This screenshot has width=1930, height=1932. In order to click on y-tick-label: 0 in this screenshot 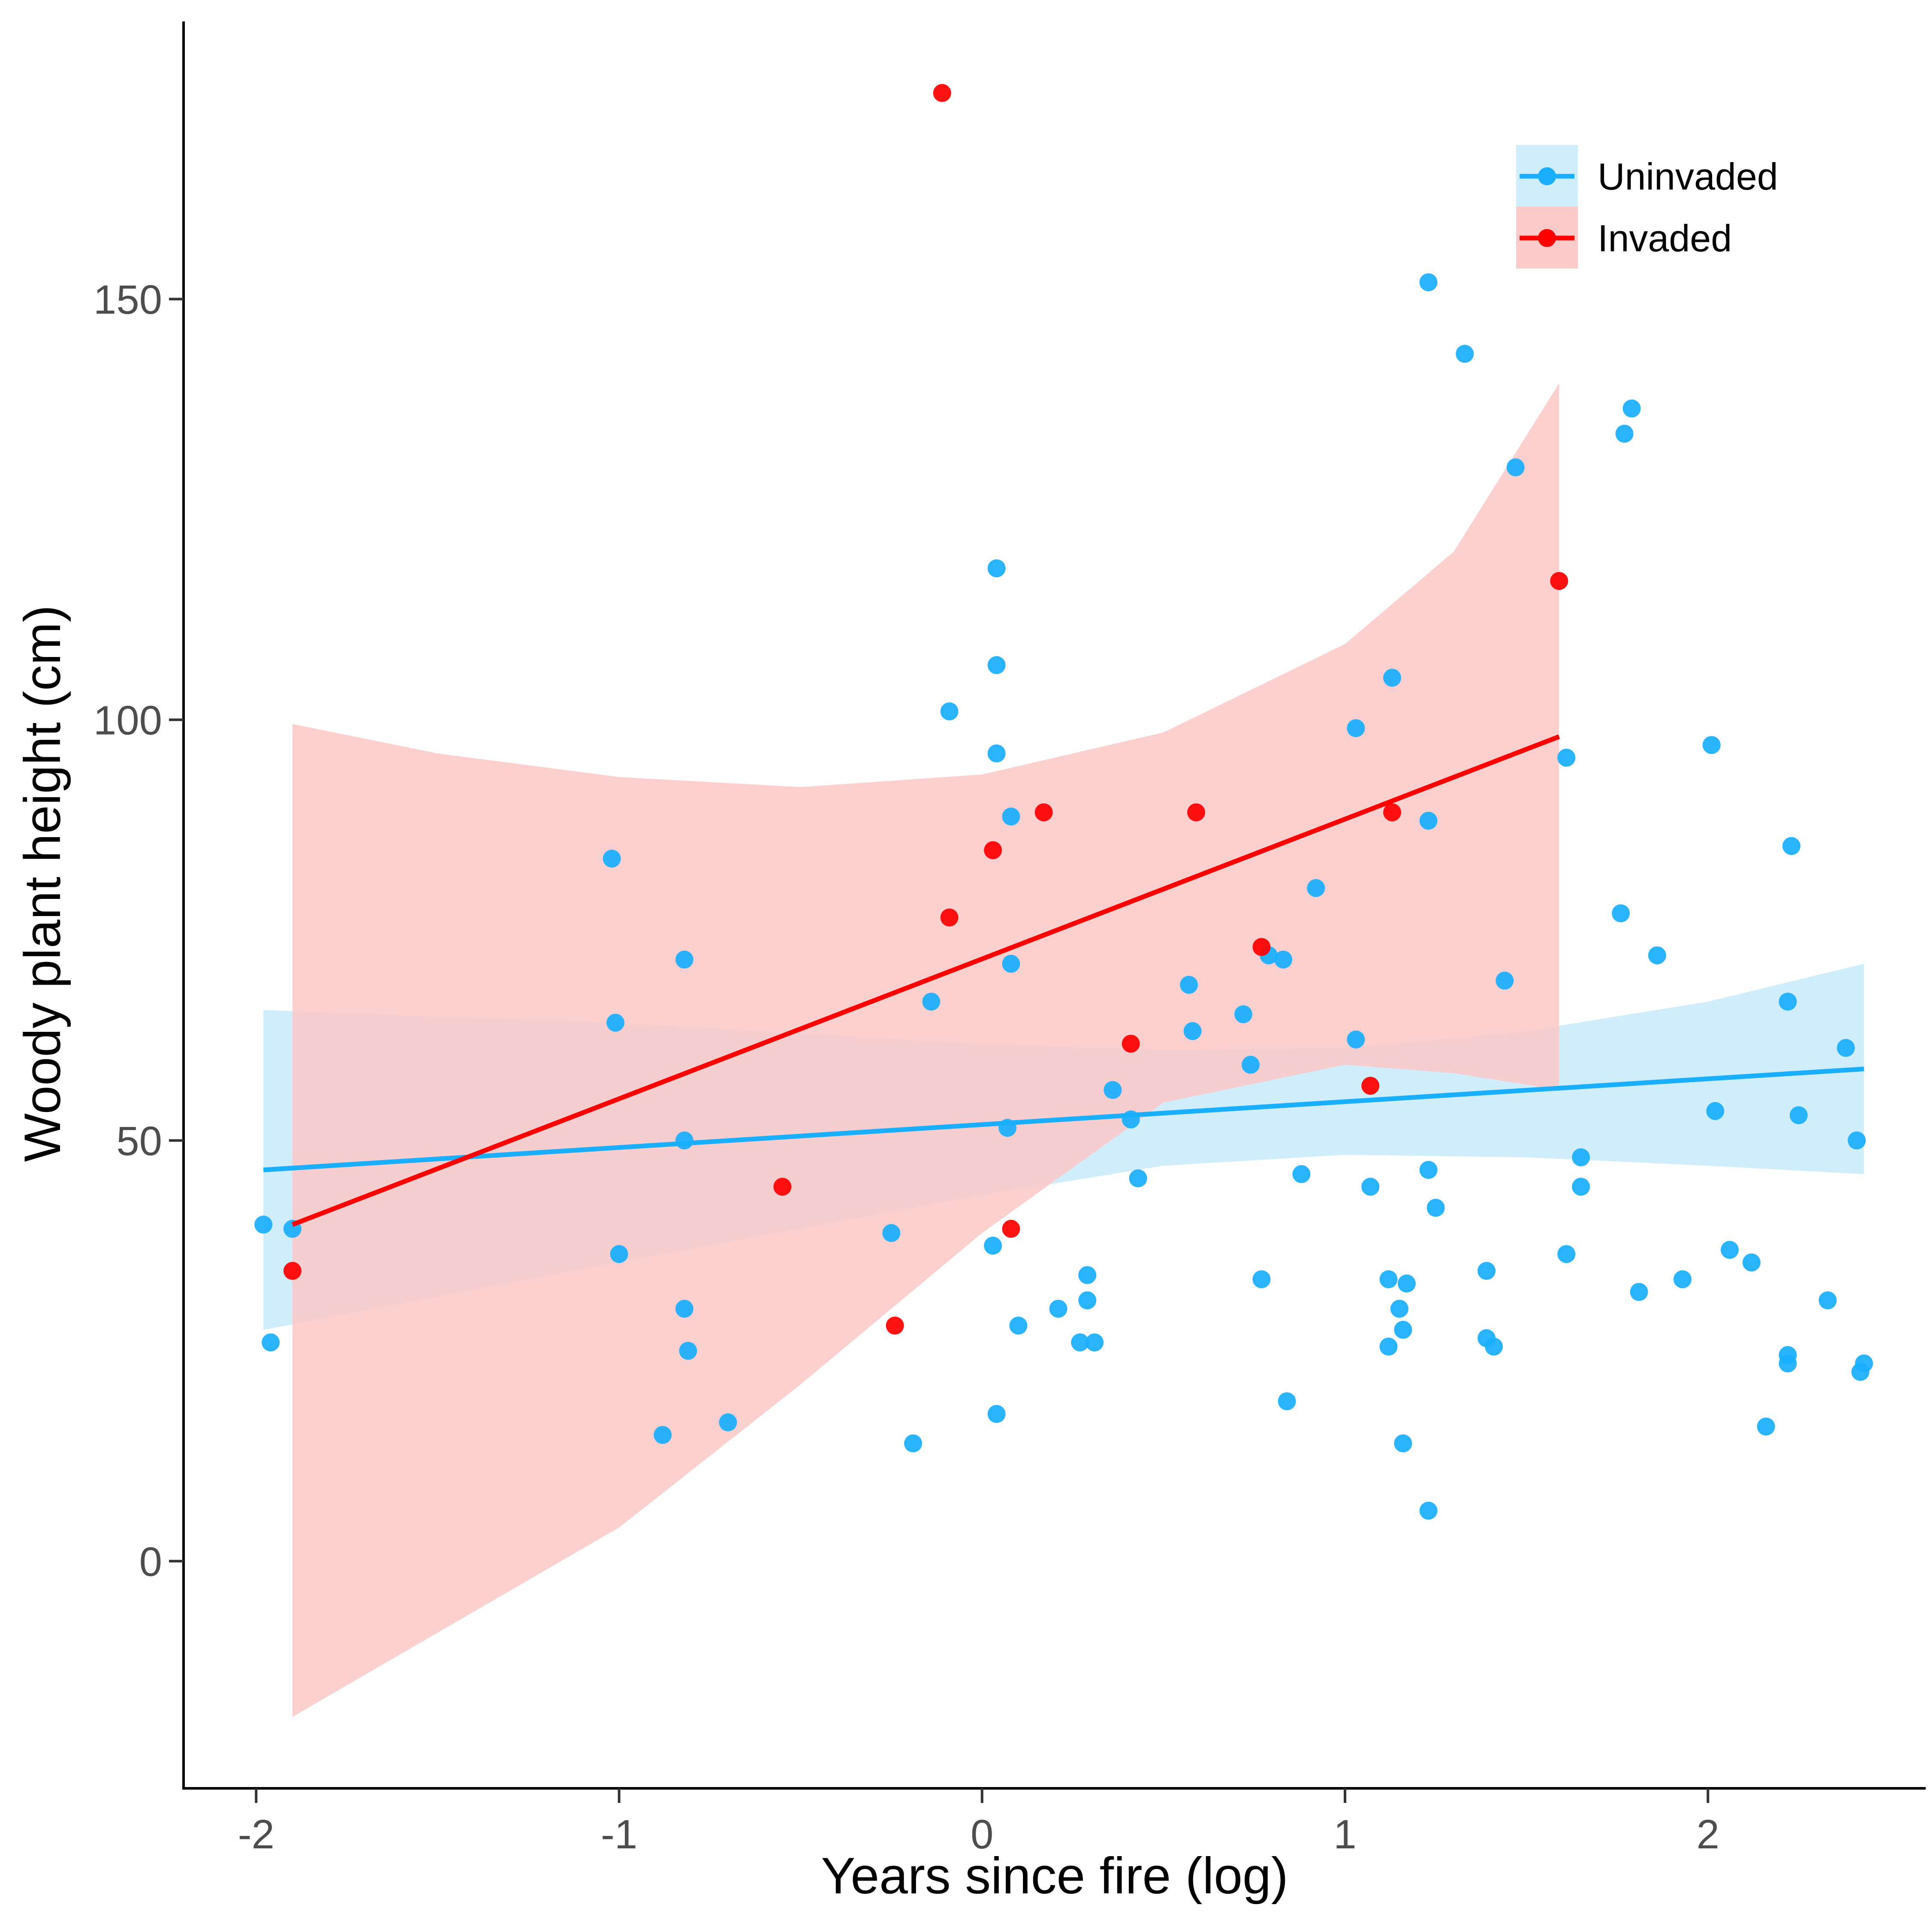, I will do `click(150, 1562)`.